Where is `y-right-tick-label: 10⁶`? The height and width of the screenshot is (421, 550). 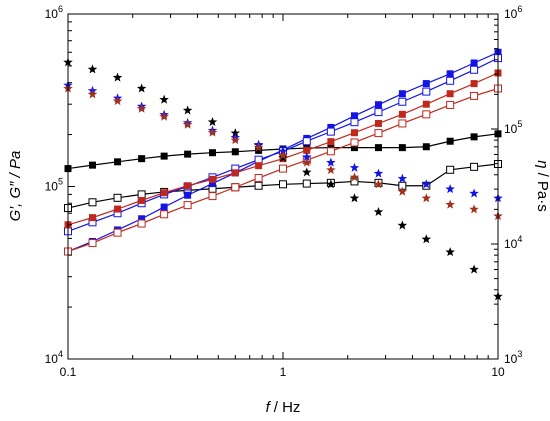 y-right-tick-label: 10⁶ is located at coordinates (513, 12).